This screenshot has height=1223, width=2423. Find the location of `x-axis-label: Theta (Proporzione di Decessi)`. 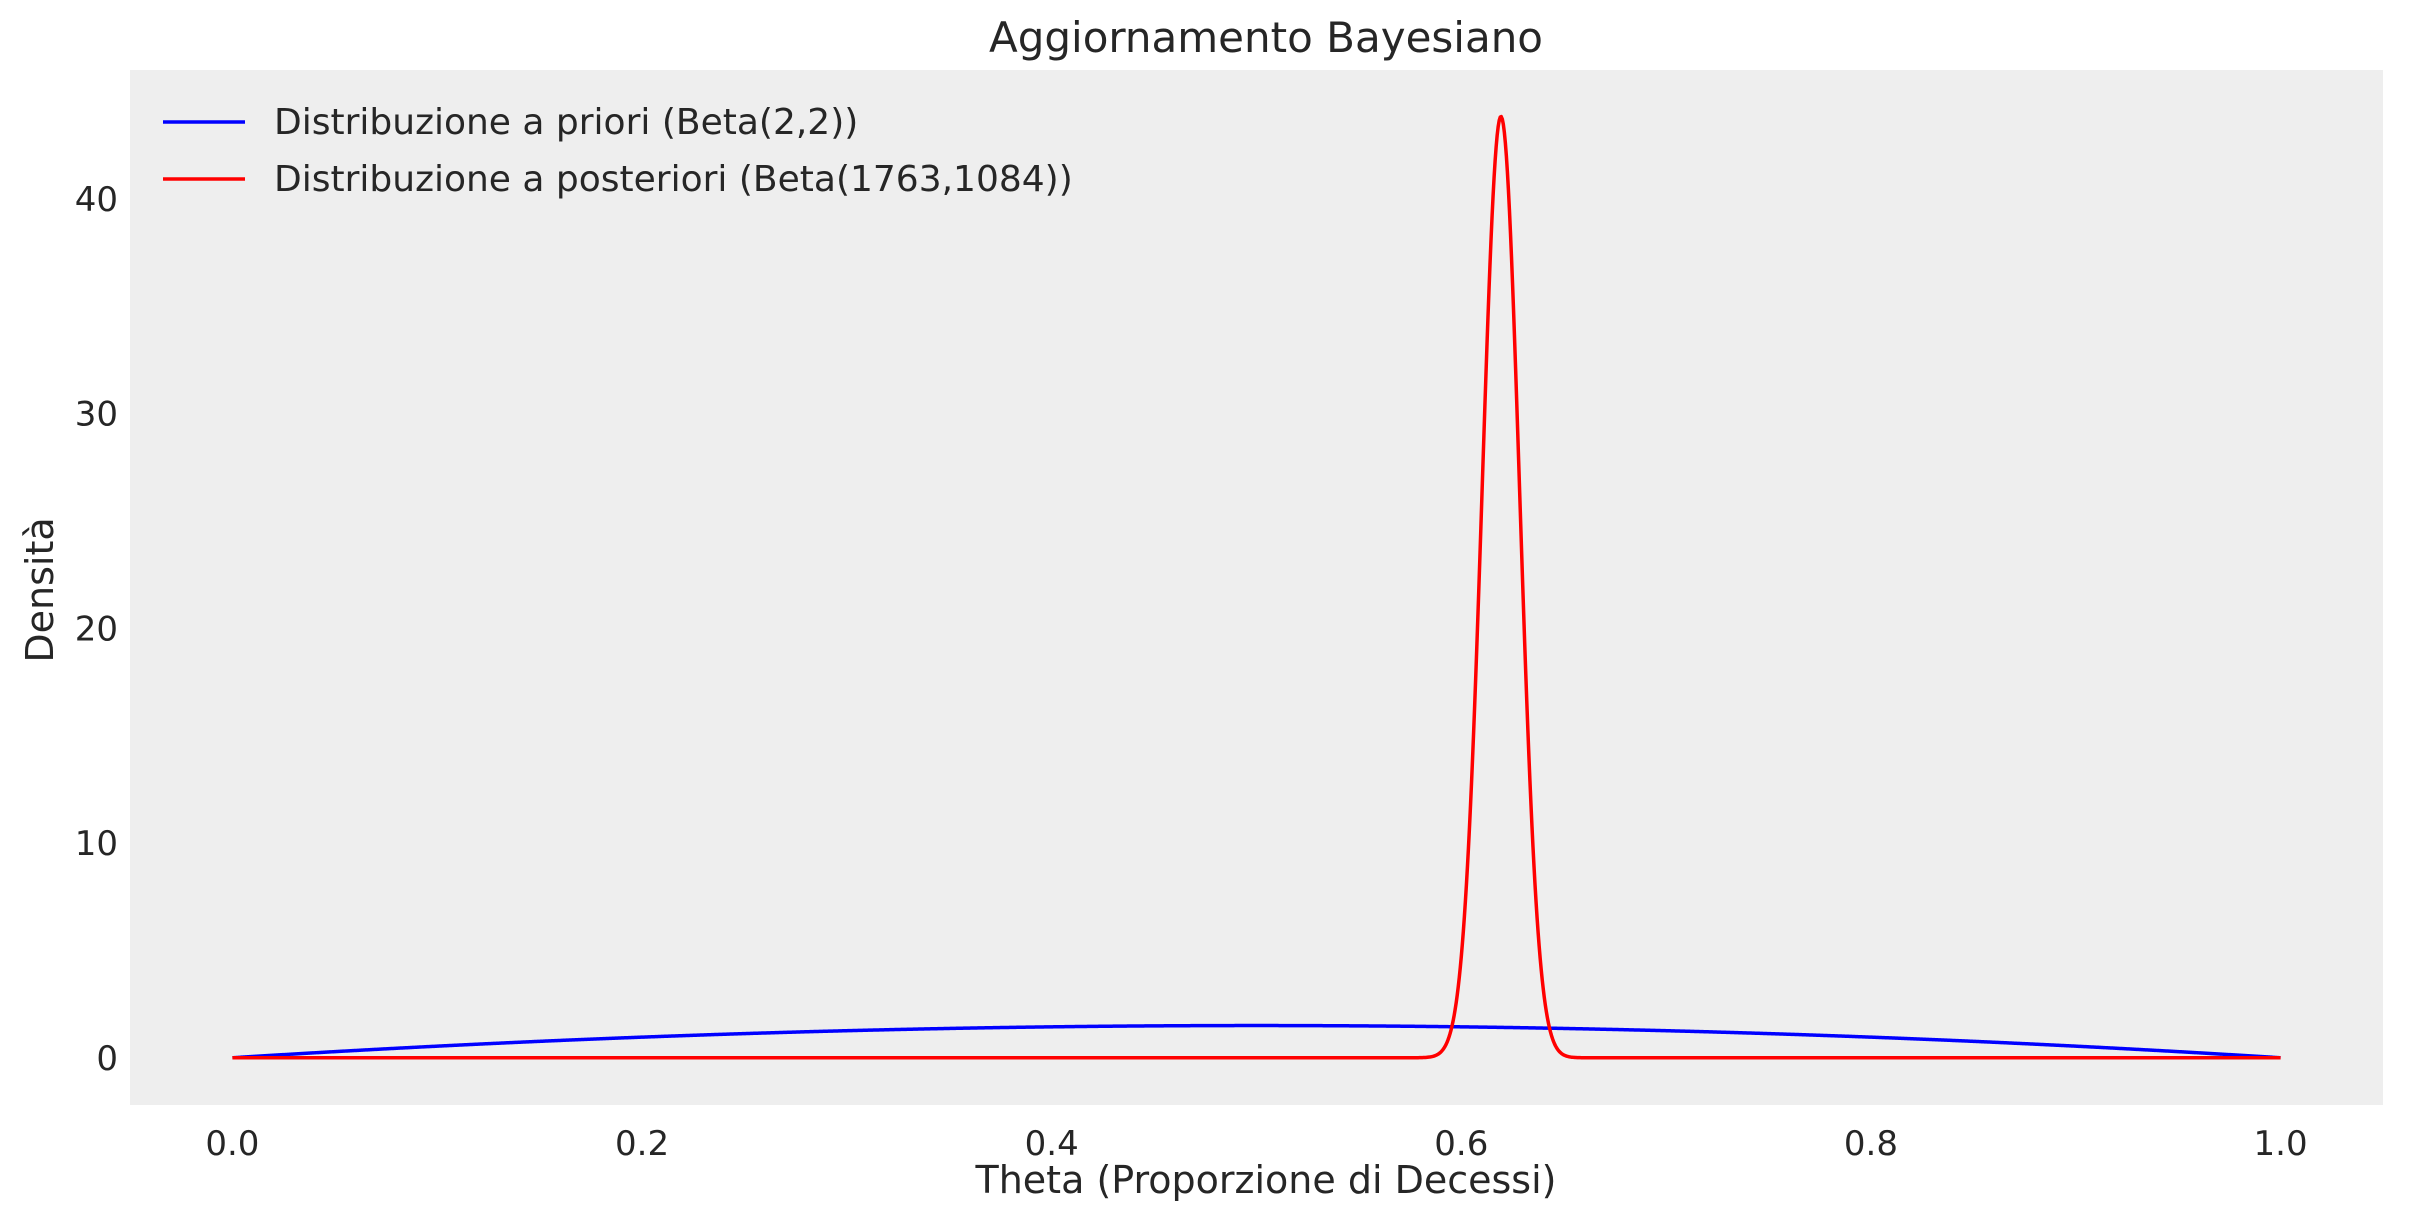

x-axis-label: Theta (Proporzione di Decessi) is located at coordinates (1266, 1180).